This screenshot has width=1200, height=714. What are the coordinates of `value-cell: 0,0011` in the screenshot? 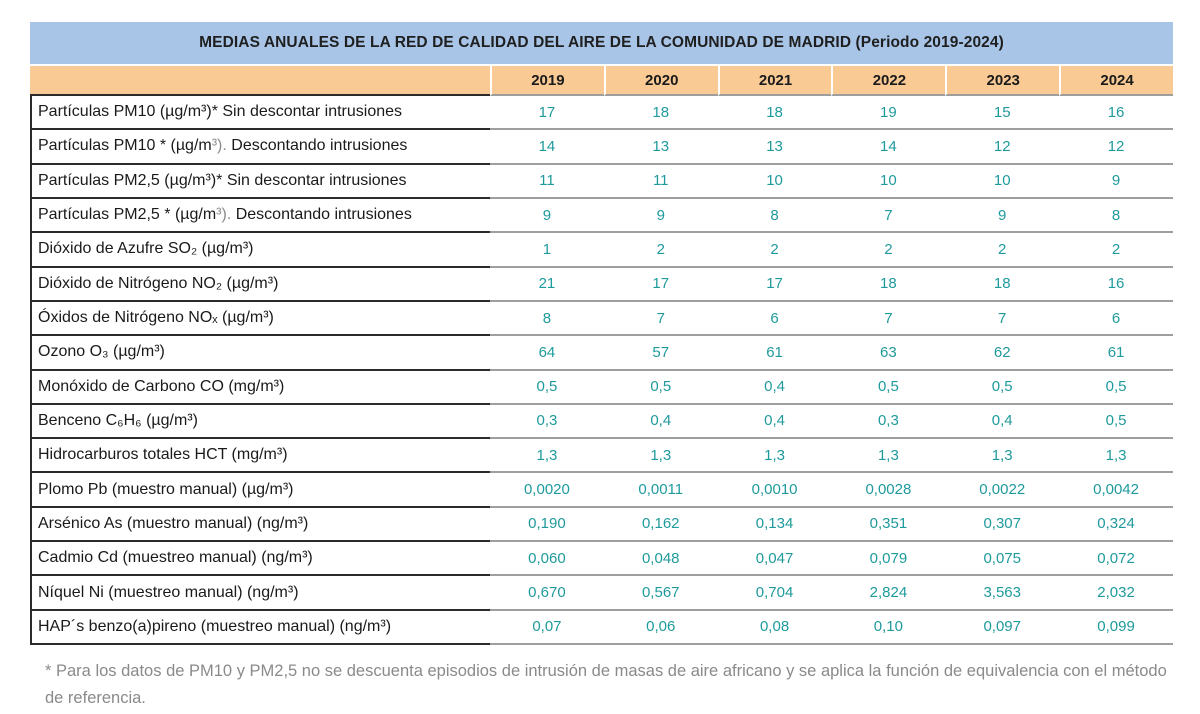 It's located at (660, 490).